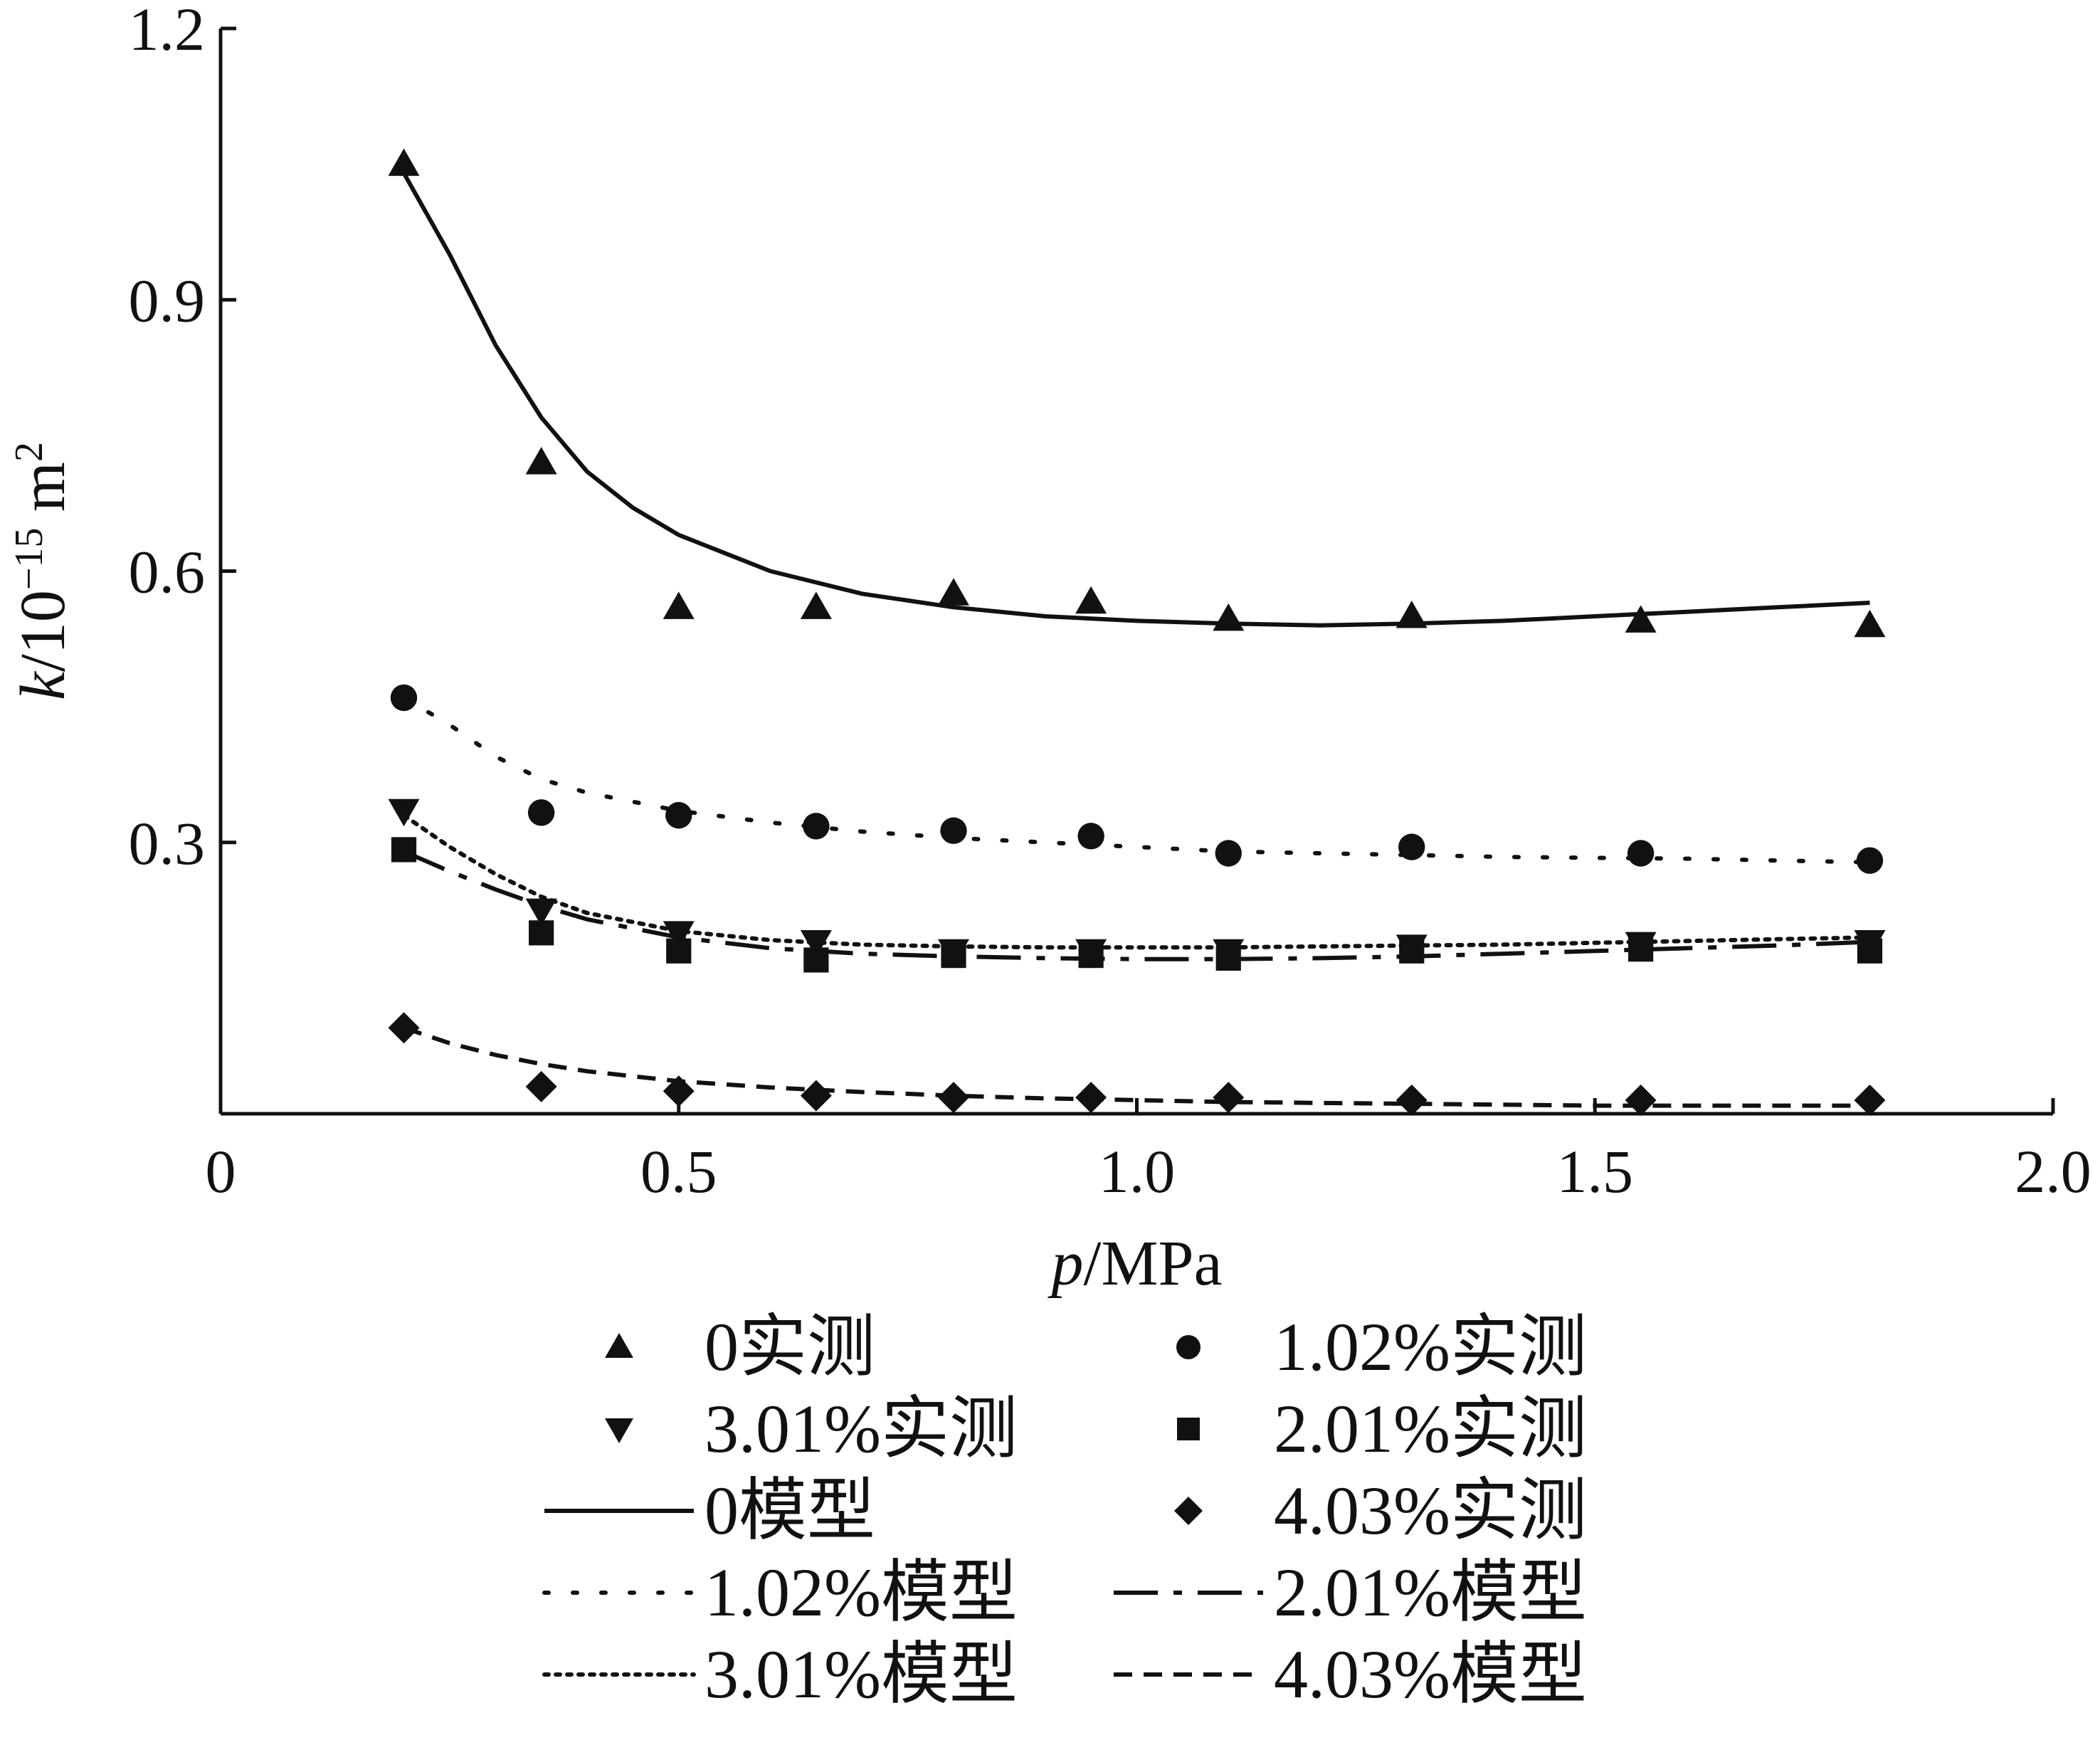 This screenshot has width=2100, height=1740. I want to click on y-tick-label: 0.6, so click(167, 572).